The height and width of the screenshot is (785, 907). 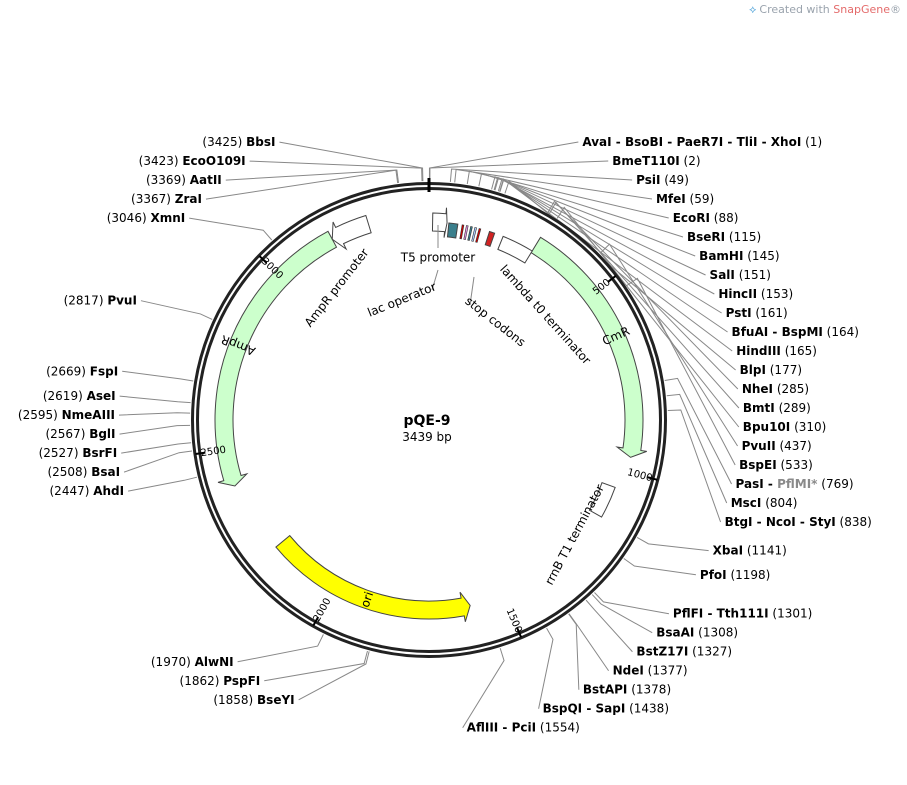 I want to click on site-leader-bspei, so click(x=681, y=371).